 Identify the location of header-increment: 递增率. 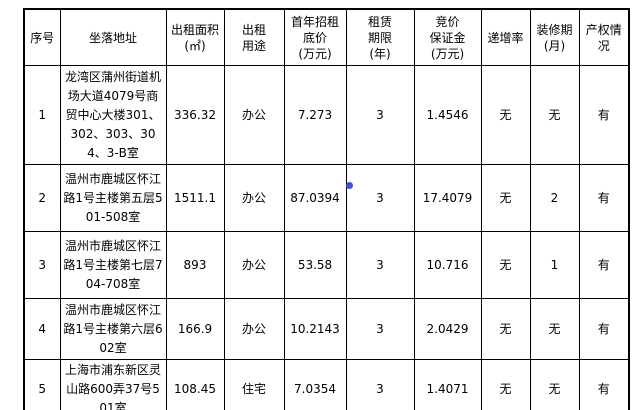
(505, 37).